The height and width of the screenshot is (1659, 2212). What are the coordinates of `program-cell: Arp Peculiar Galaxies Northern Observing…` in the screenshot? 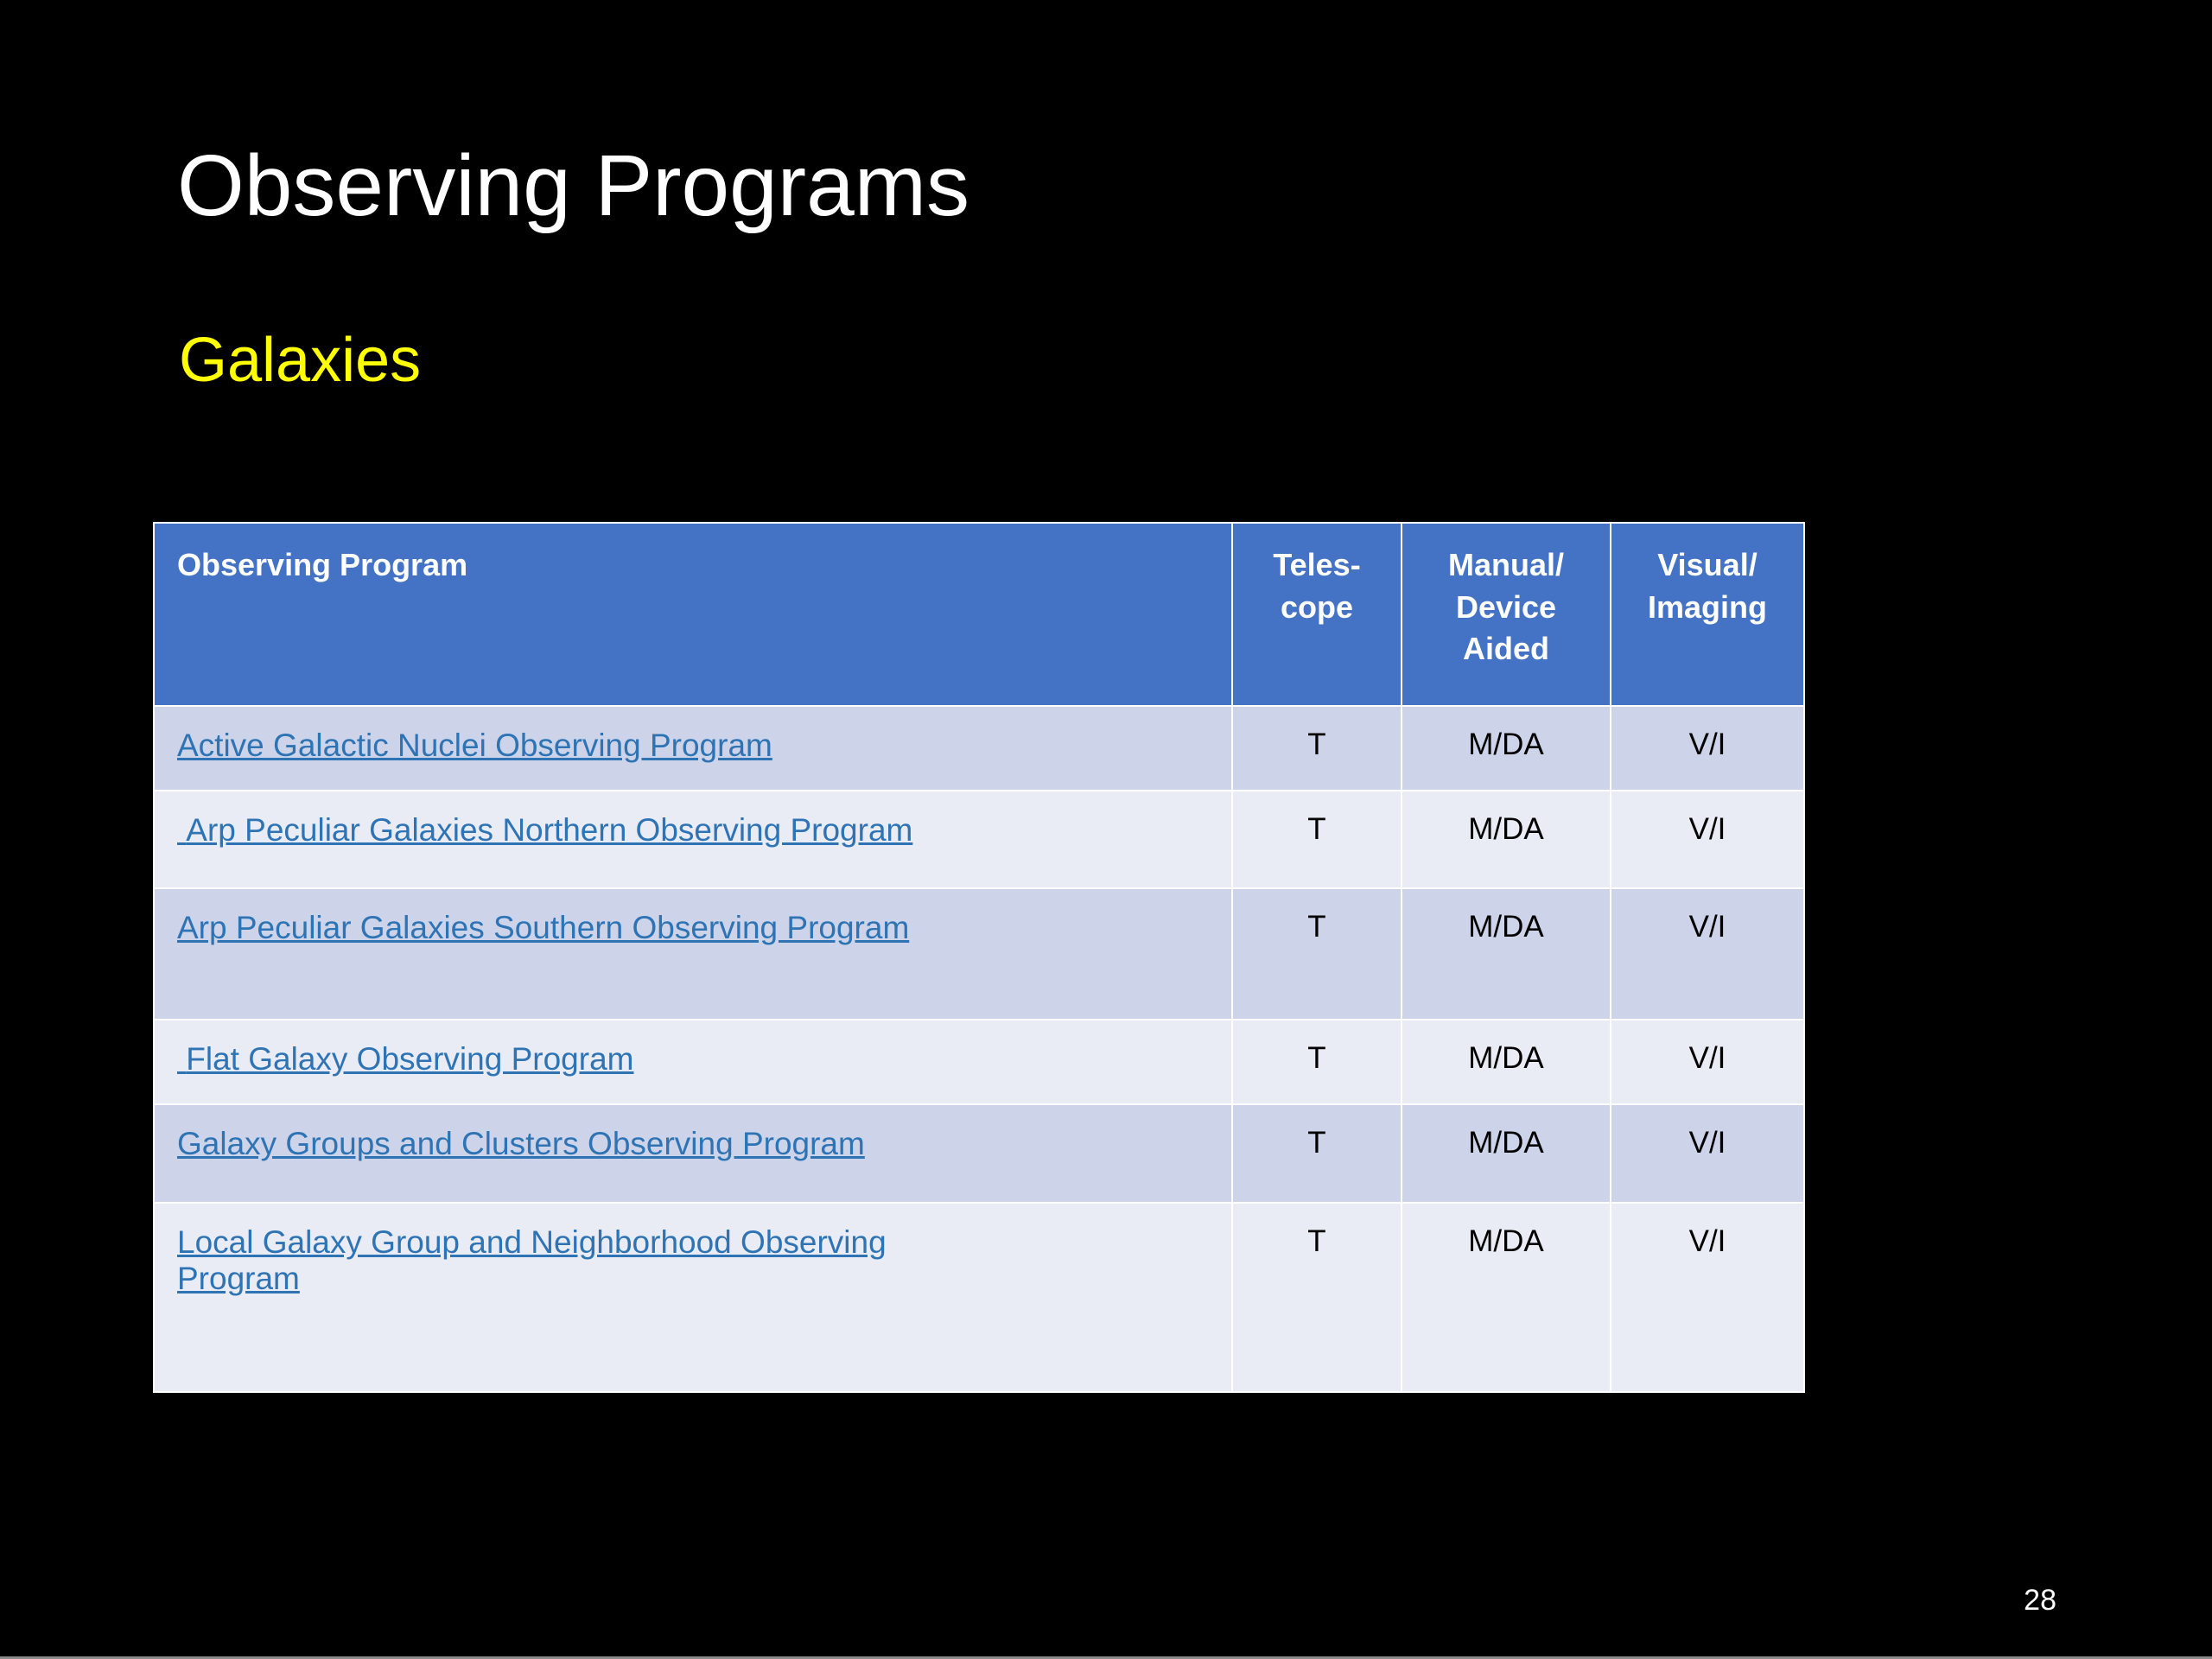 It's located at (693, 839).